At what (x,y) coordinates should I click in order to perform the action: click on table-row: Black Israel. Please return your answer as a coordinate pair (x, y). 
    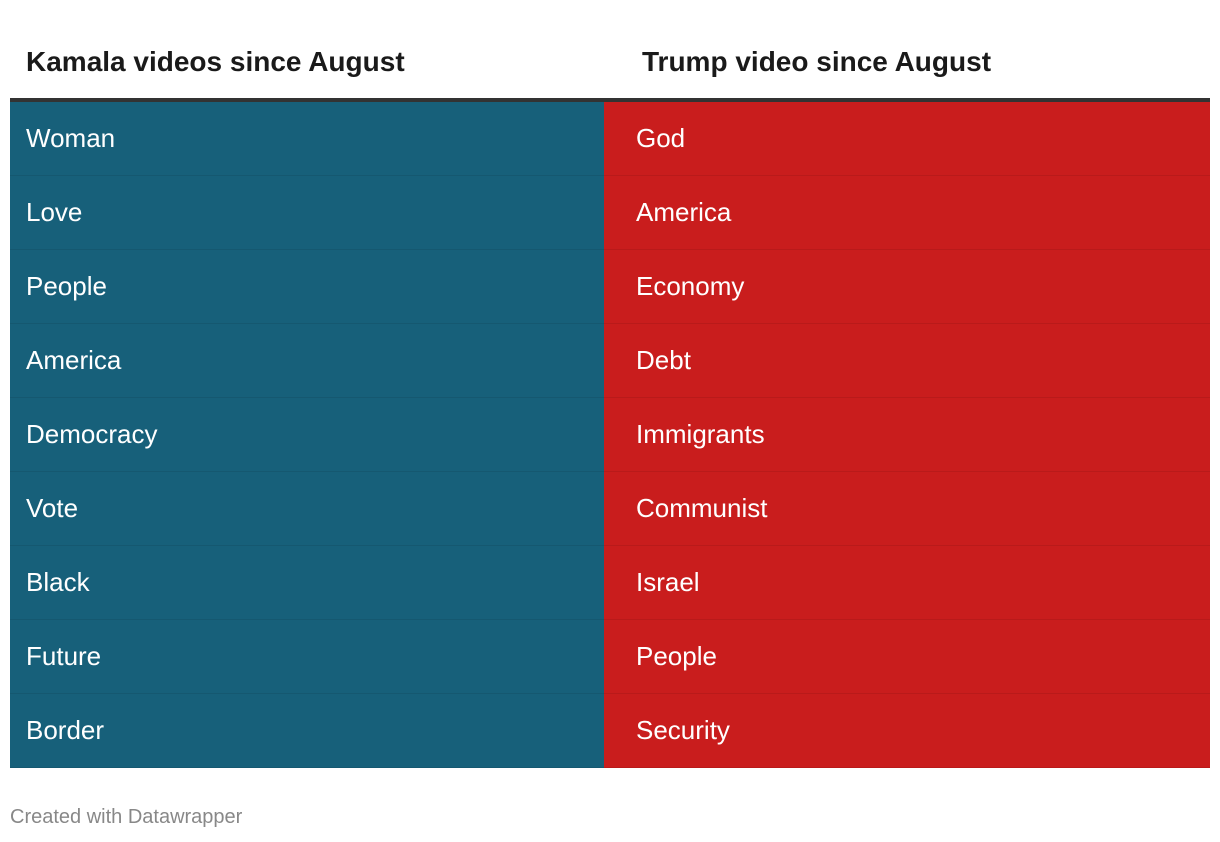
    Looking at the image, I should click on (610, 583).